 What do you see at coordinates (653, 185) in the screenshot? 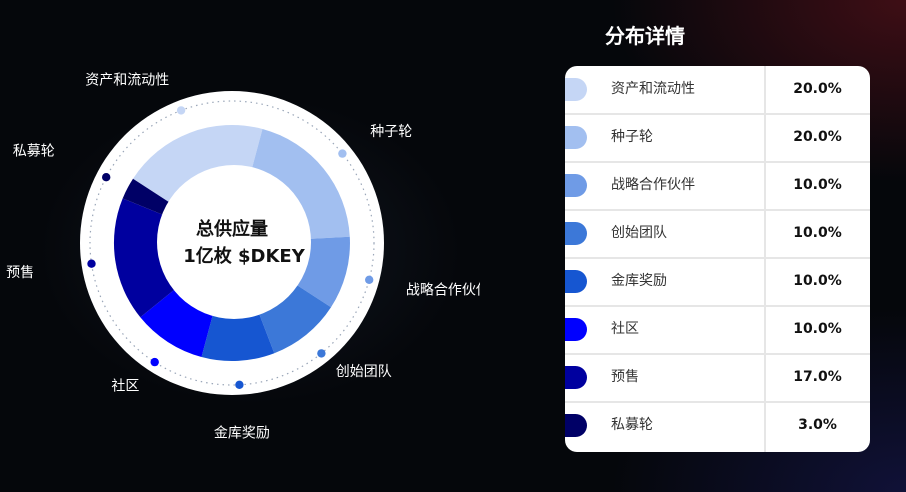
I see `row-category-name: 战略合作伙伴` at bounding box center [653, 185].